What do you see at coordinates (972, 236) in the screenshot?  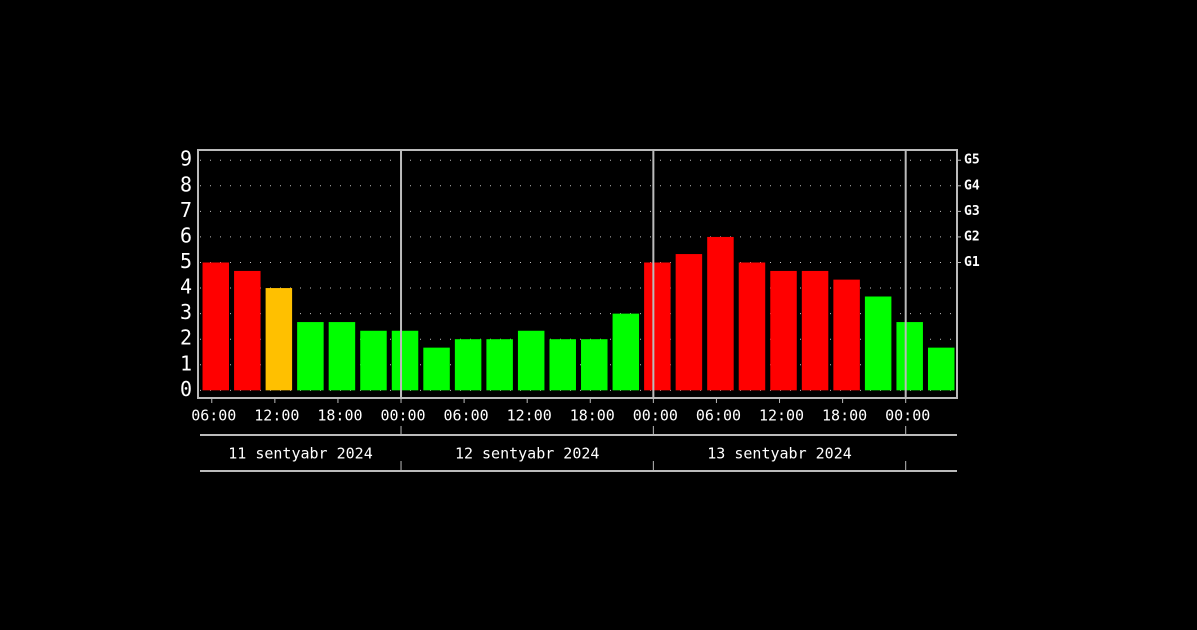 I see `y2-tick-label: G2` at bounding box center [972, 236].